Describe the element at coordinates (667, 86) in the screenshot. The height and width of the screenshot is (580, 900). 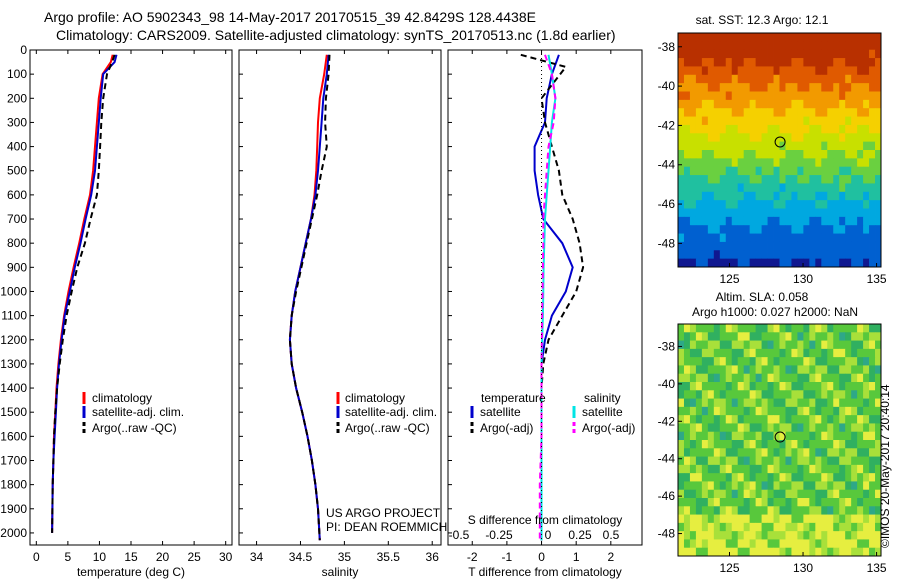
I see `sst_map-ytick-label: -40` at that location.